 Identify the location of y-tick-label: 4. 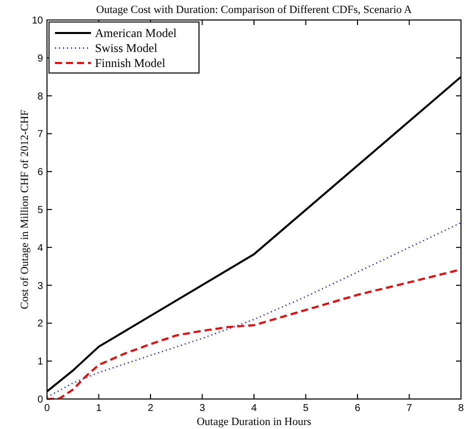
(40, 248).